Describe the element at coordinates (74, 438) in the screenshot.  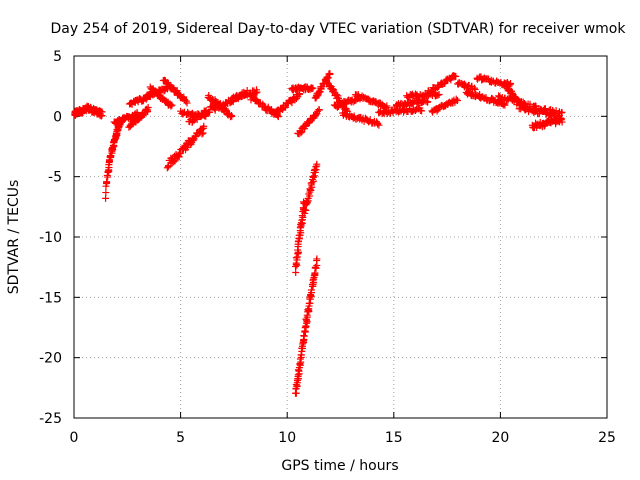
I see `x-tick-label: 0` at that location.